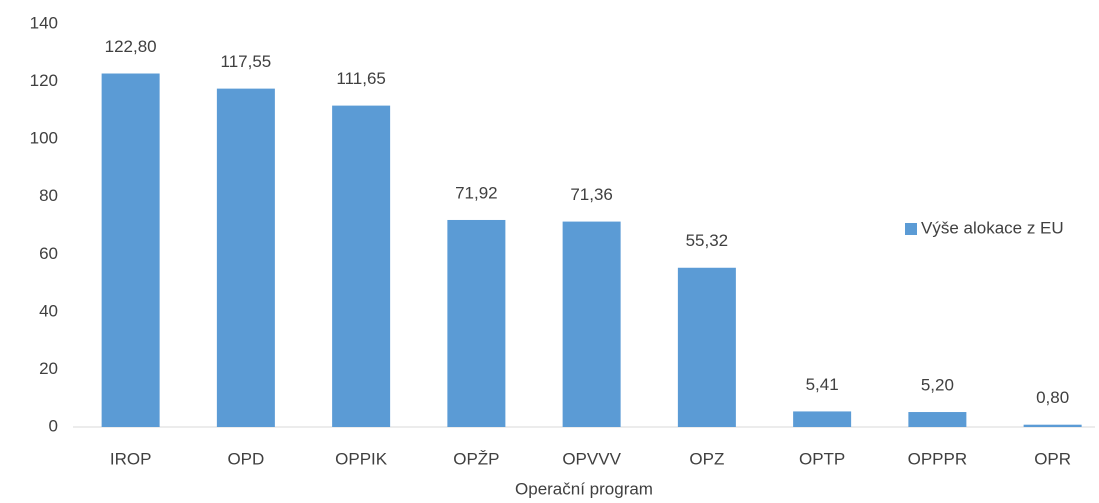  I want to click on data-label: 111,65, so click(360, 78).